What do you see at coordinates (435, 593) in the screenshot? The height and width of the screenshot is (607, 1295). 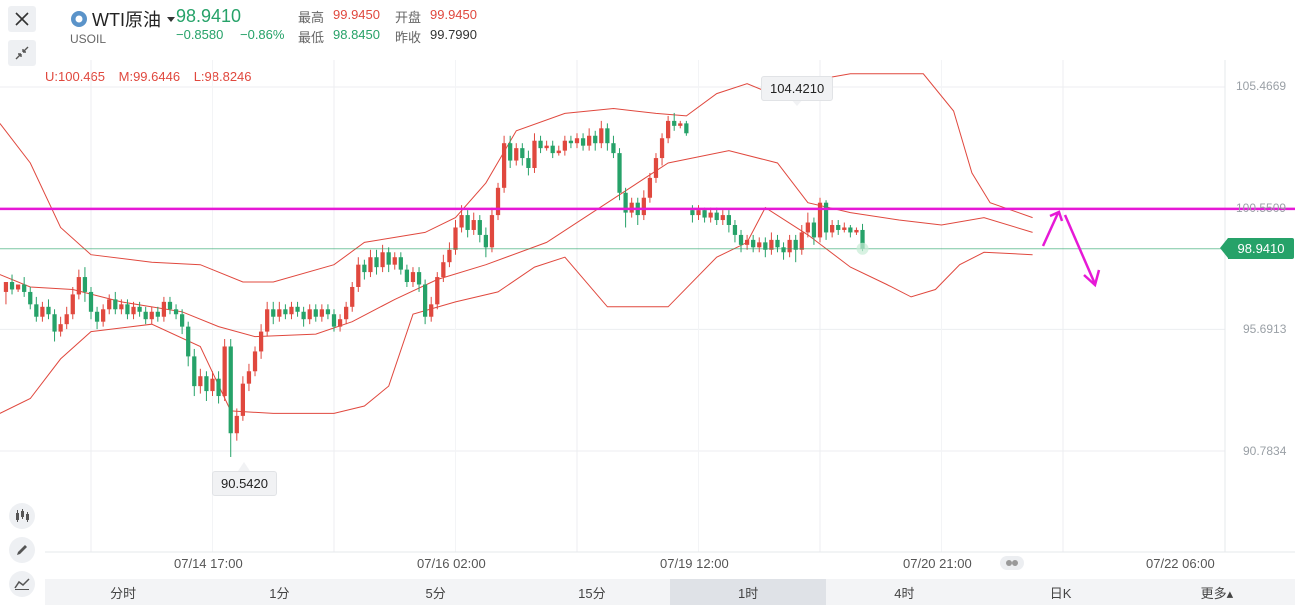 I see `tab-5min: 5分` at bounding box center [435, 593].